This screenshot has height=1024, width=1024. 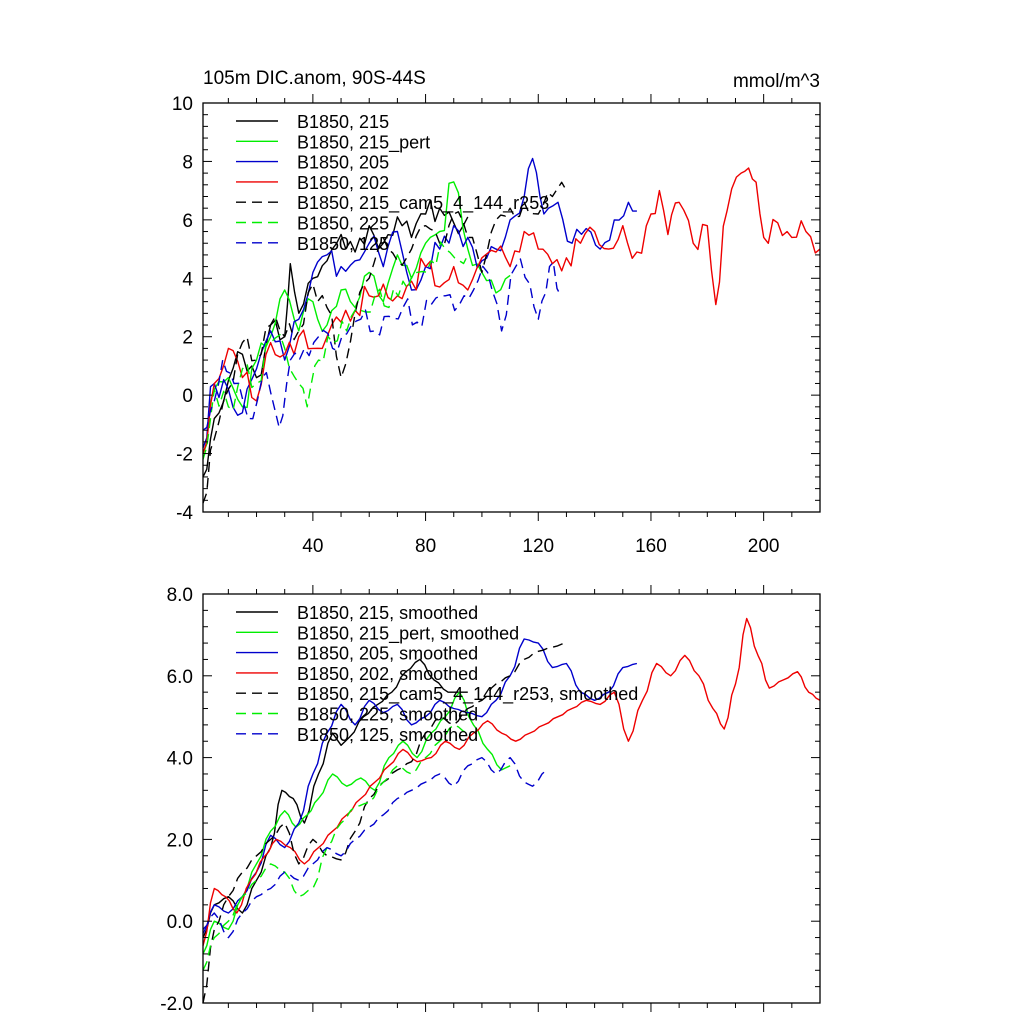 What do you see at coordinates (776, 81) in the screenshot?
I see `top-panel-units: mmol/m^3` at bounding box center [776, 81].